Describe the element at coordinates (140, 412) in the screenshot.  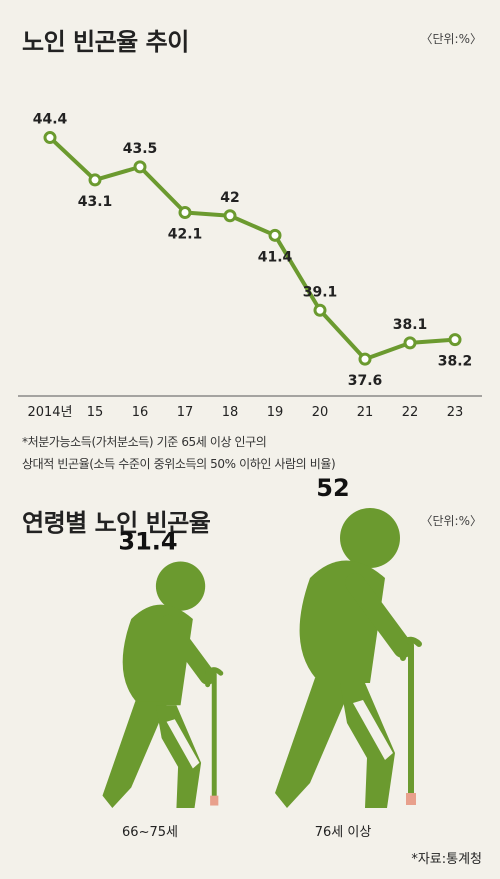
I see `x-tick-label: 16` at that location.